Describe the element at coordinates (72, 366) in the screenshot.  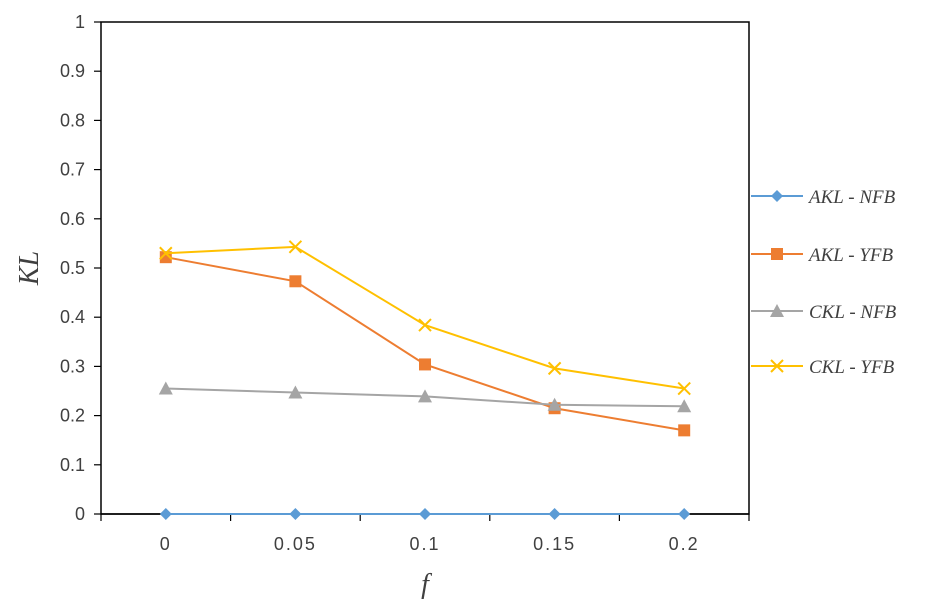
I see `y-tick-label: 0.3` at that location.